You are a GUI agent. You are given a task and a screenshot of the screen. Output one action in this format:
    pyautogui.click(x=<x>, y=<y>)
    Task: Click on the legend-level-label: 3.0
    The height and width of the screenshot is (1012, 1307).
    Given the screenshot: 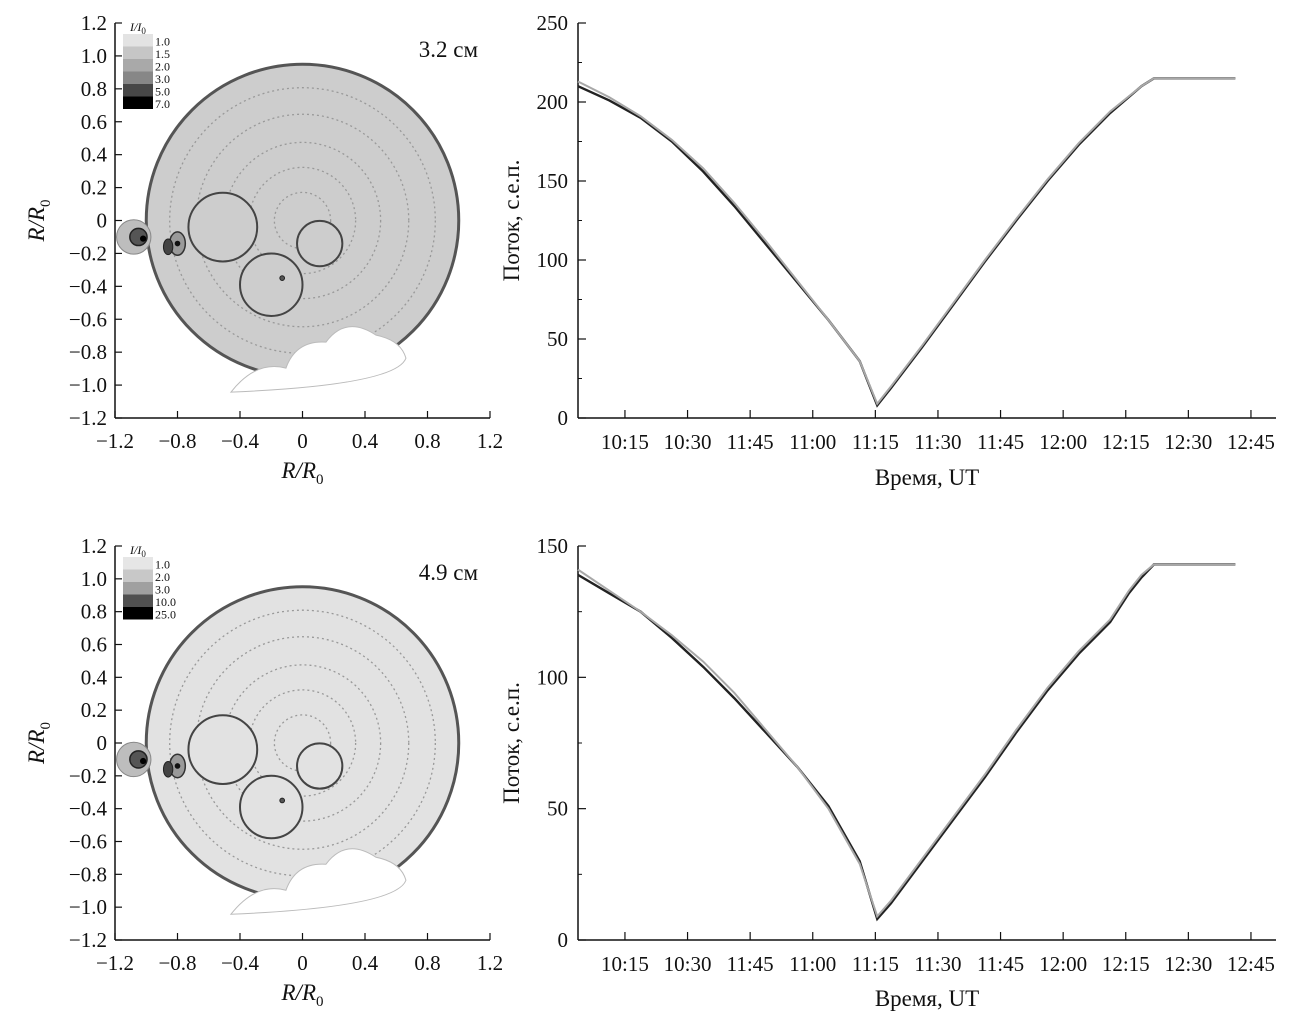 What is the action you would take?
    pyautogui.click(x=162, y=79)
    